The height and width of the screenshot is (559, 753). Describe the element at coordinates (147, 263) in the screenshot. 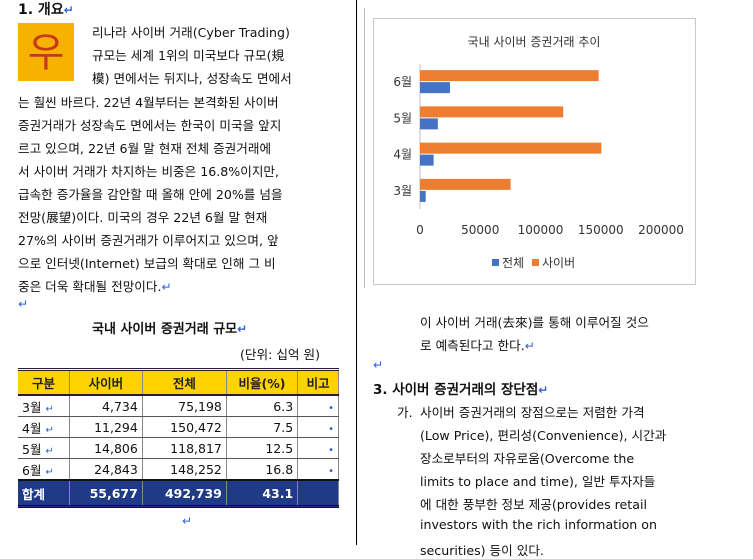

I see `para-line: 으로 인터넷(Internet) 보급의 확대로 인해 그 비` at that location.